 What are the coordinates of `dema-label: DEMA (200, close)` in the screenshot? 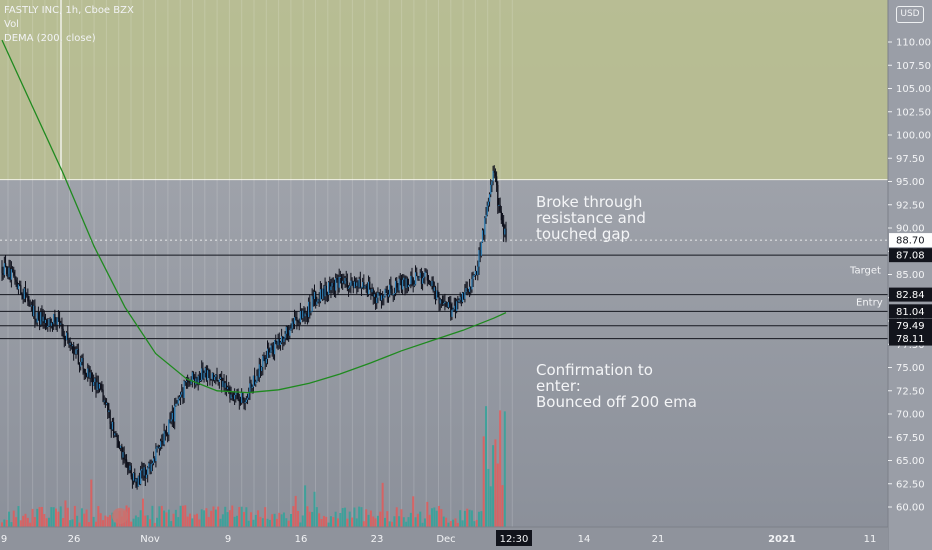 It's located at (50, 38).